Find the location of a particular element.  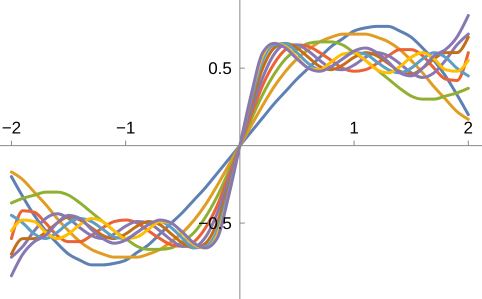

x-tick-label: 2 is located at coordinates (469, 128).